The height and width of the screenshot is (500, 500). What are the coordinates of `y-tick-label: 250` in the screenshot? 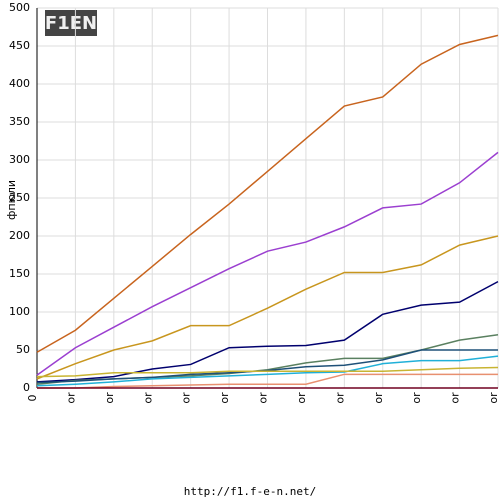 It's located at (19, 197).